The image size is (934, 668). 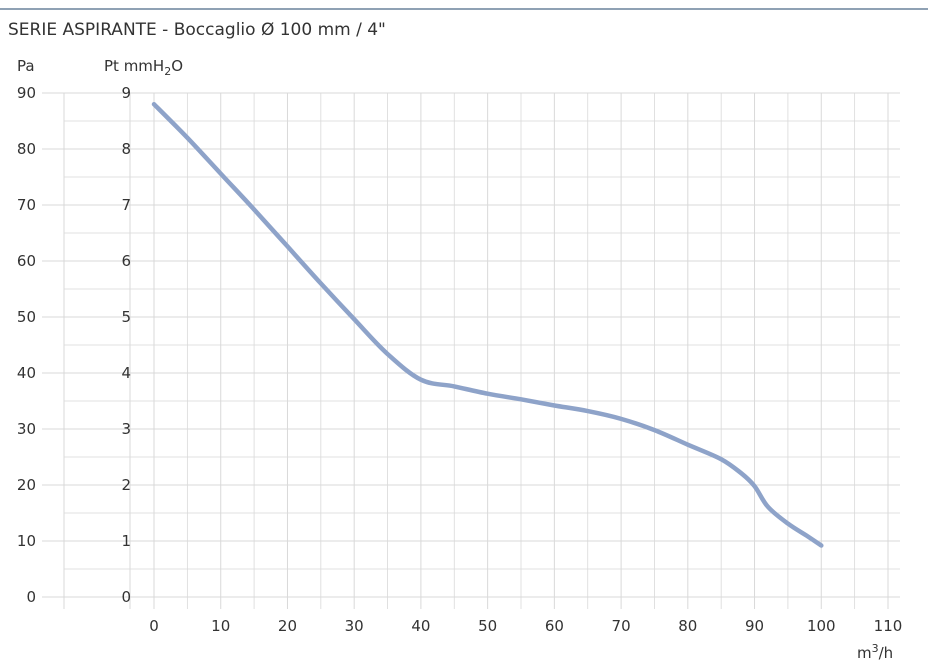 I want to click on flow-tick-label: 110, so click(x=888, y=626).